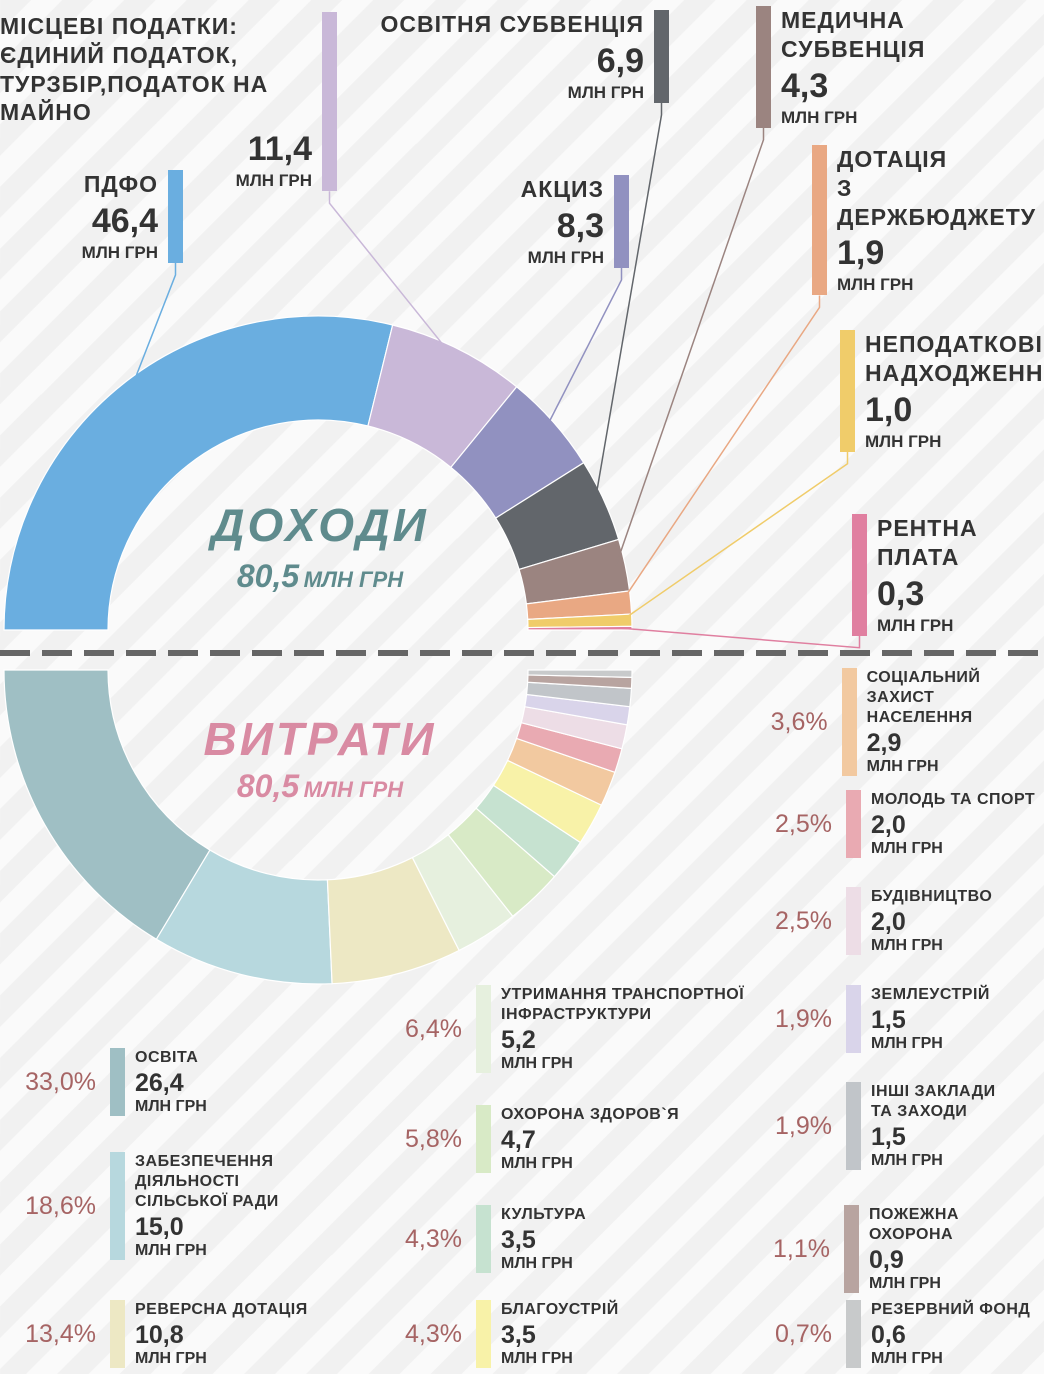  What do you see at coordinates (159, 1227) in the screenshot?
I see `value-label: 15,0` at bounding box center [159, 1227].